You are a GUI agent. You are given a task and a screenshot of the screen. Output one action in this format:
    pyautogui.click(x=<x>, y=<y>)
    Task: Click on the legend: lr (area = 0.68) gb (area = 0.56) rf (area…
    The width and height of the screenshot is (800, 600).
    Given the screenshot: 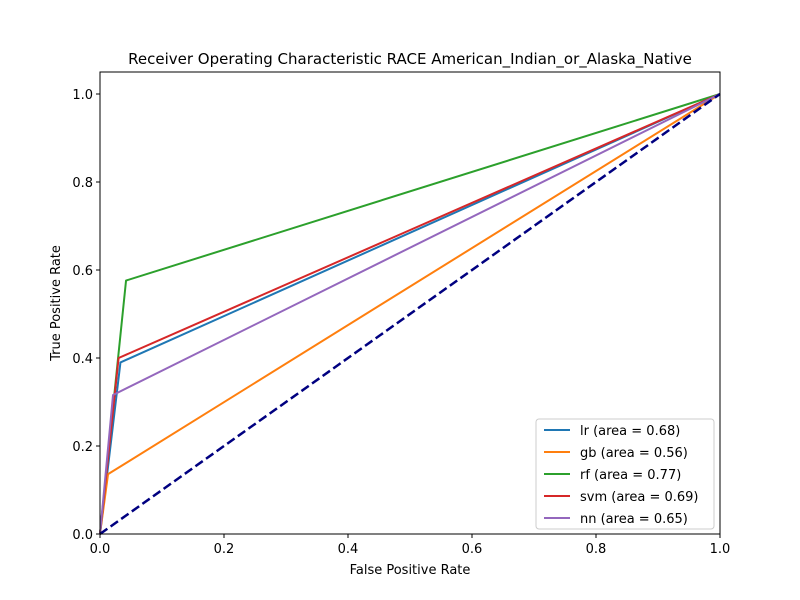 What is the action you would take?
    pyautogui.click(x=625, y=474)
    